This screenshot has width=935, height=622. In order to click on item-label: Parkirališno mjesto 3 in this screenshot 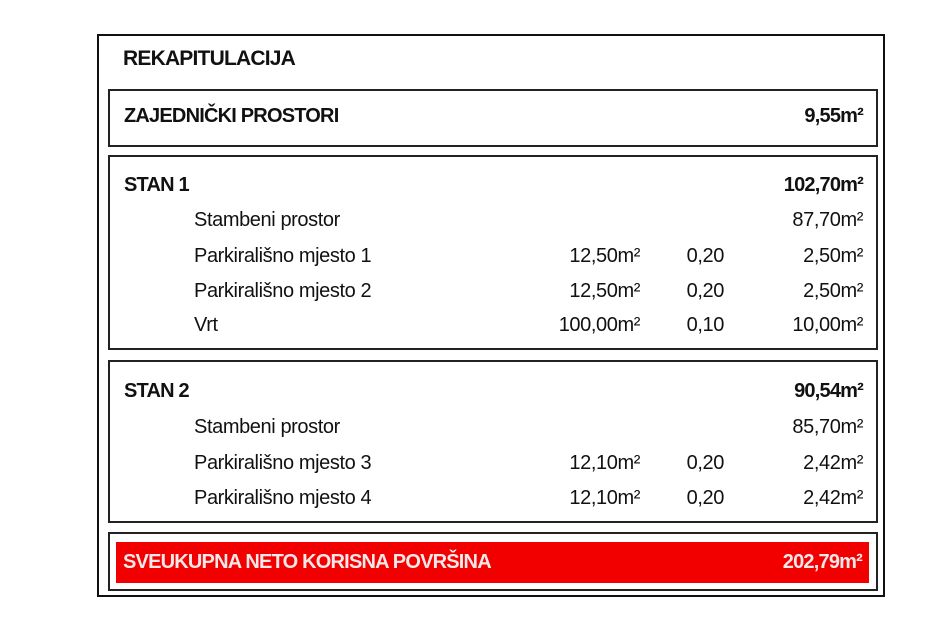, I will do `click(283, 463)`.